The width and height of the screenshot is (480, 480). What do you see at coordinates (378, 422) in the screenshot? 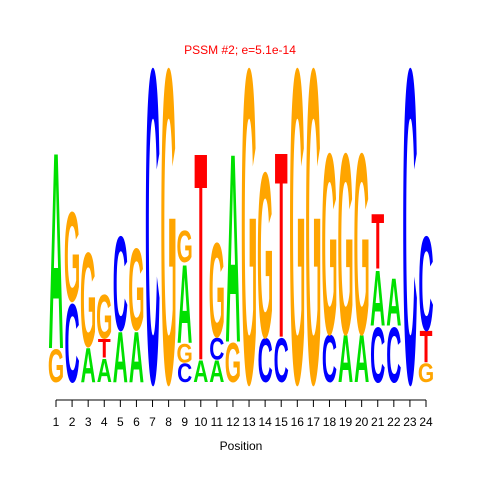
I see `x-tick-label: 21` at bounding box center [378, 422].